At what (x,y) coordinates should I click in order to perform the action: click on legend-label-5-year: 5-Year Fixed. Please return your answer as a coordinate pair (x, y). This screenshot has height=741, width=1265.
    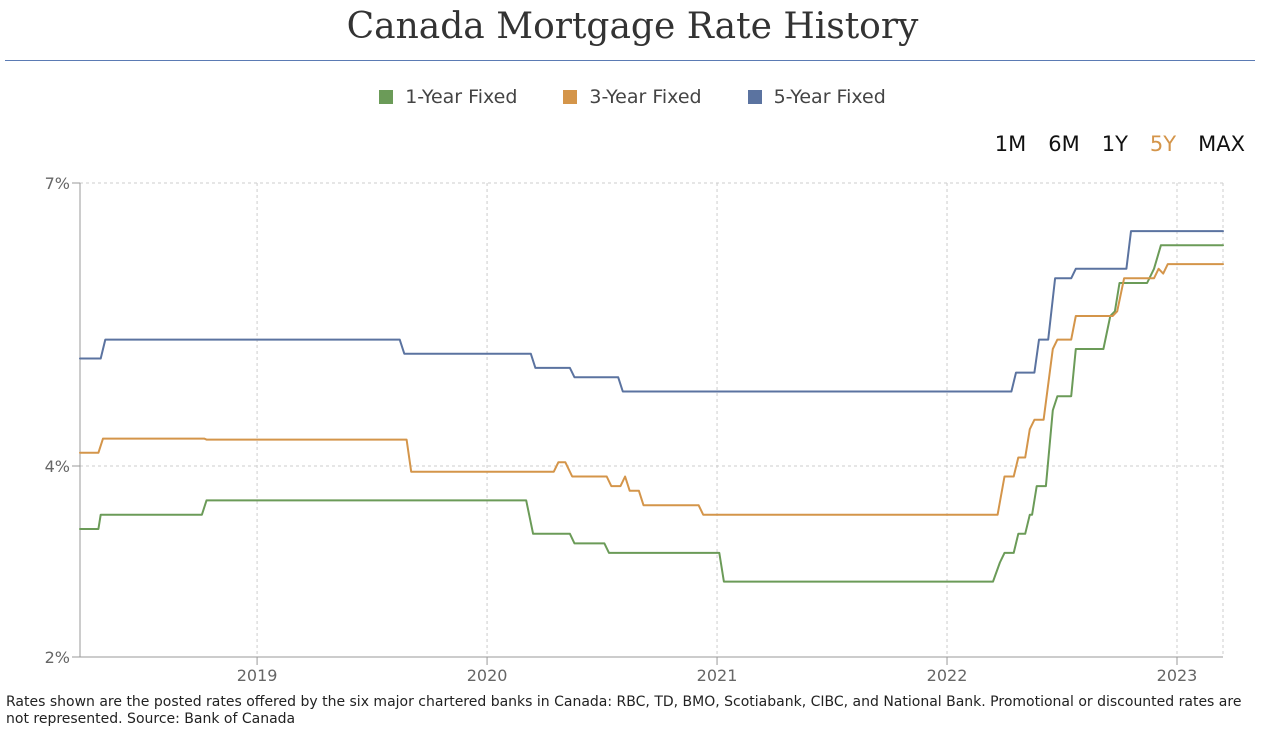
    Looking at the image, I should click on (829, 97).